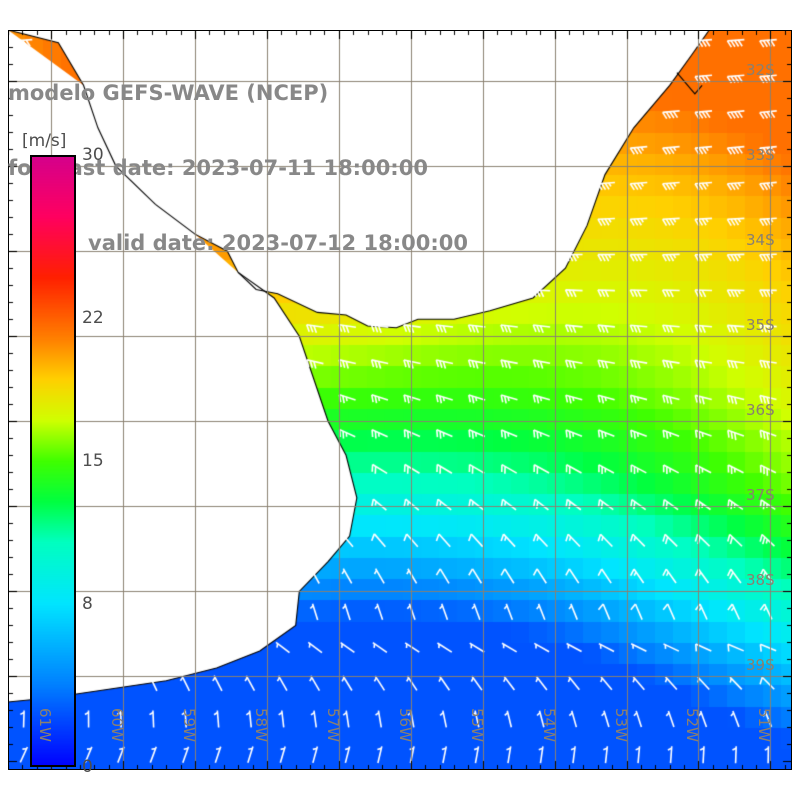  I want to click on colorbar-unit-label: [m/s], so click(44, 141).